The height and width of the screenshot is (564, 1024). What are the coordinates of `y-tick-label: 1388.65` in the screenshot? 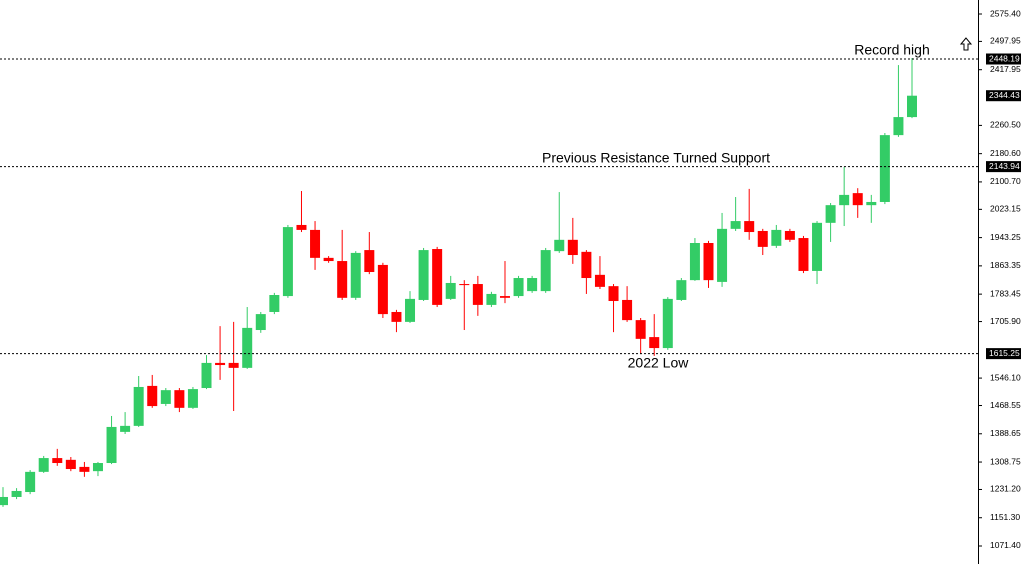 It's located at (1005, 433).